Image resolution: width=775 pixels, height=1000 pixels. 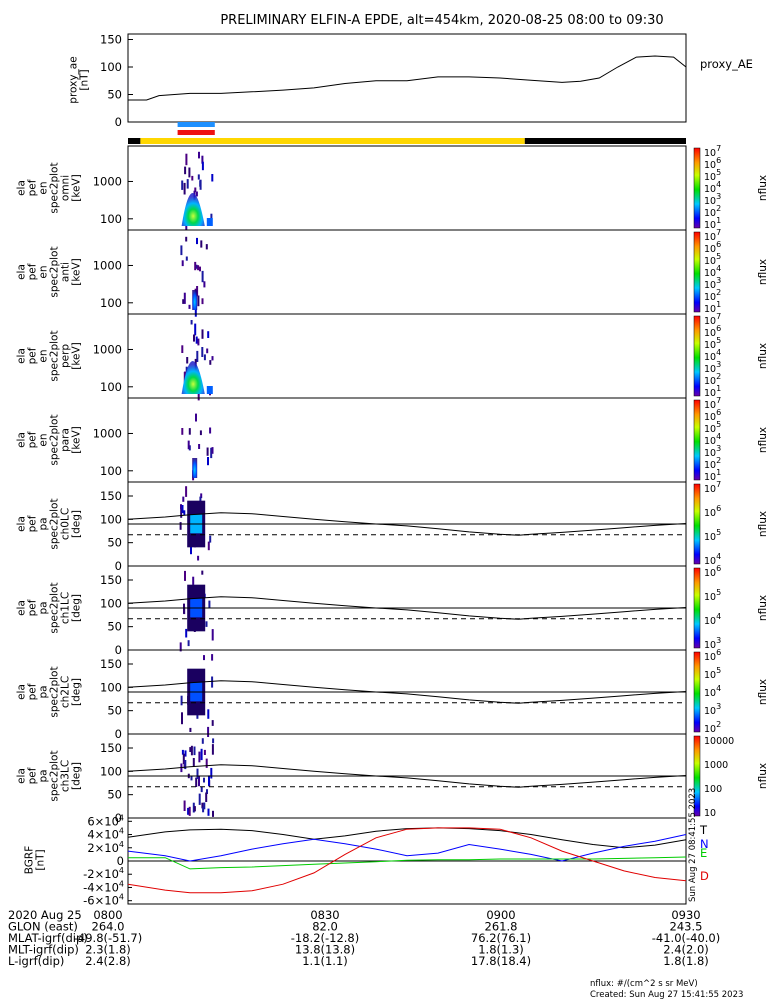 What do you see at coordinates (111, 219) in the screenshot?
I see `spectrogram-tick-label: 100` at bounding box center [111, 219].